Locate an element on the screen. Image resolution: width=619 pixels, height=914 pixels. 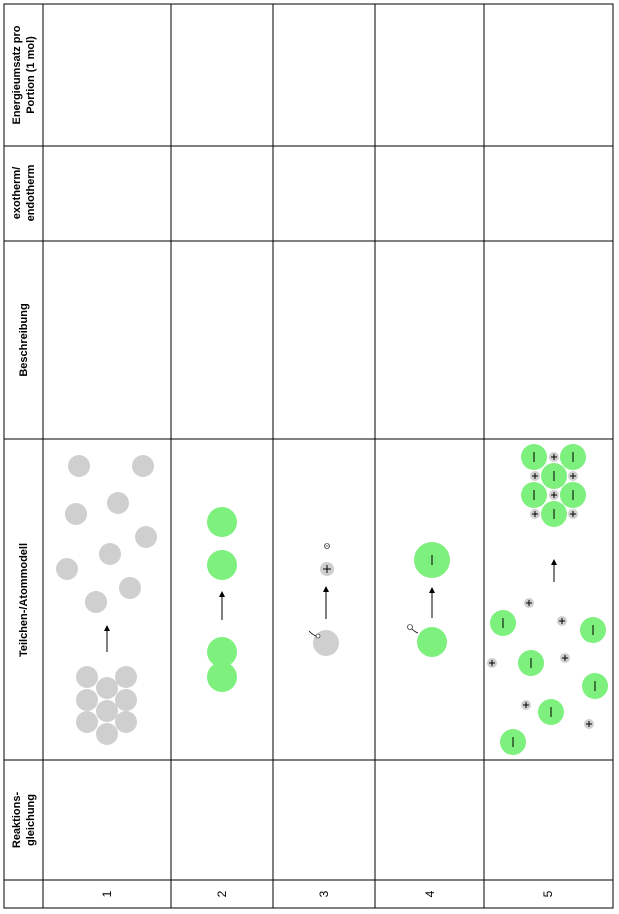
header-exo-endotherm: exotherm/ endotherm is located at coordinates (24, 192).